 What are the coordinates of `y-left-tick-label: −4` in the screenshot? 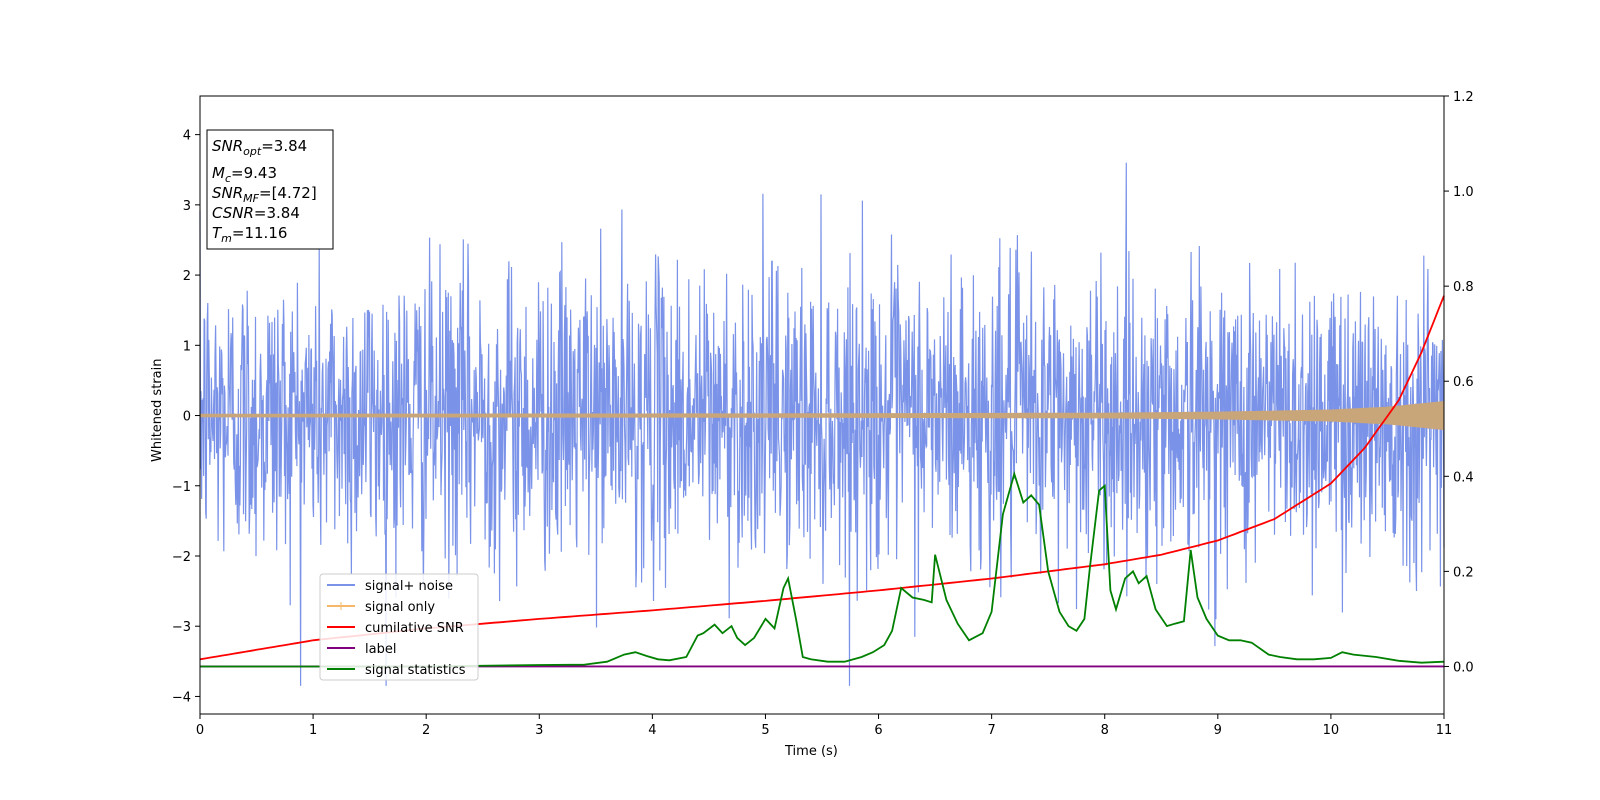 It's located at (181, 697).